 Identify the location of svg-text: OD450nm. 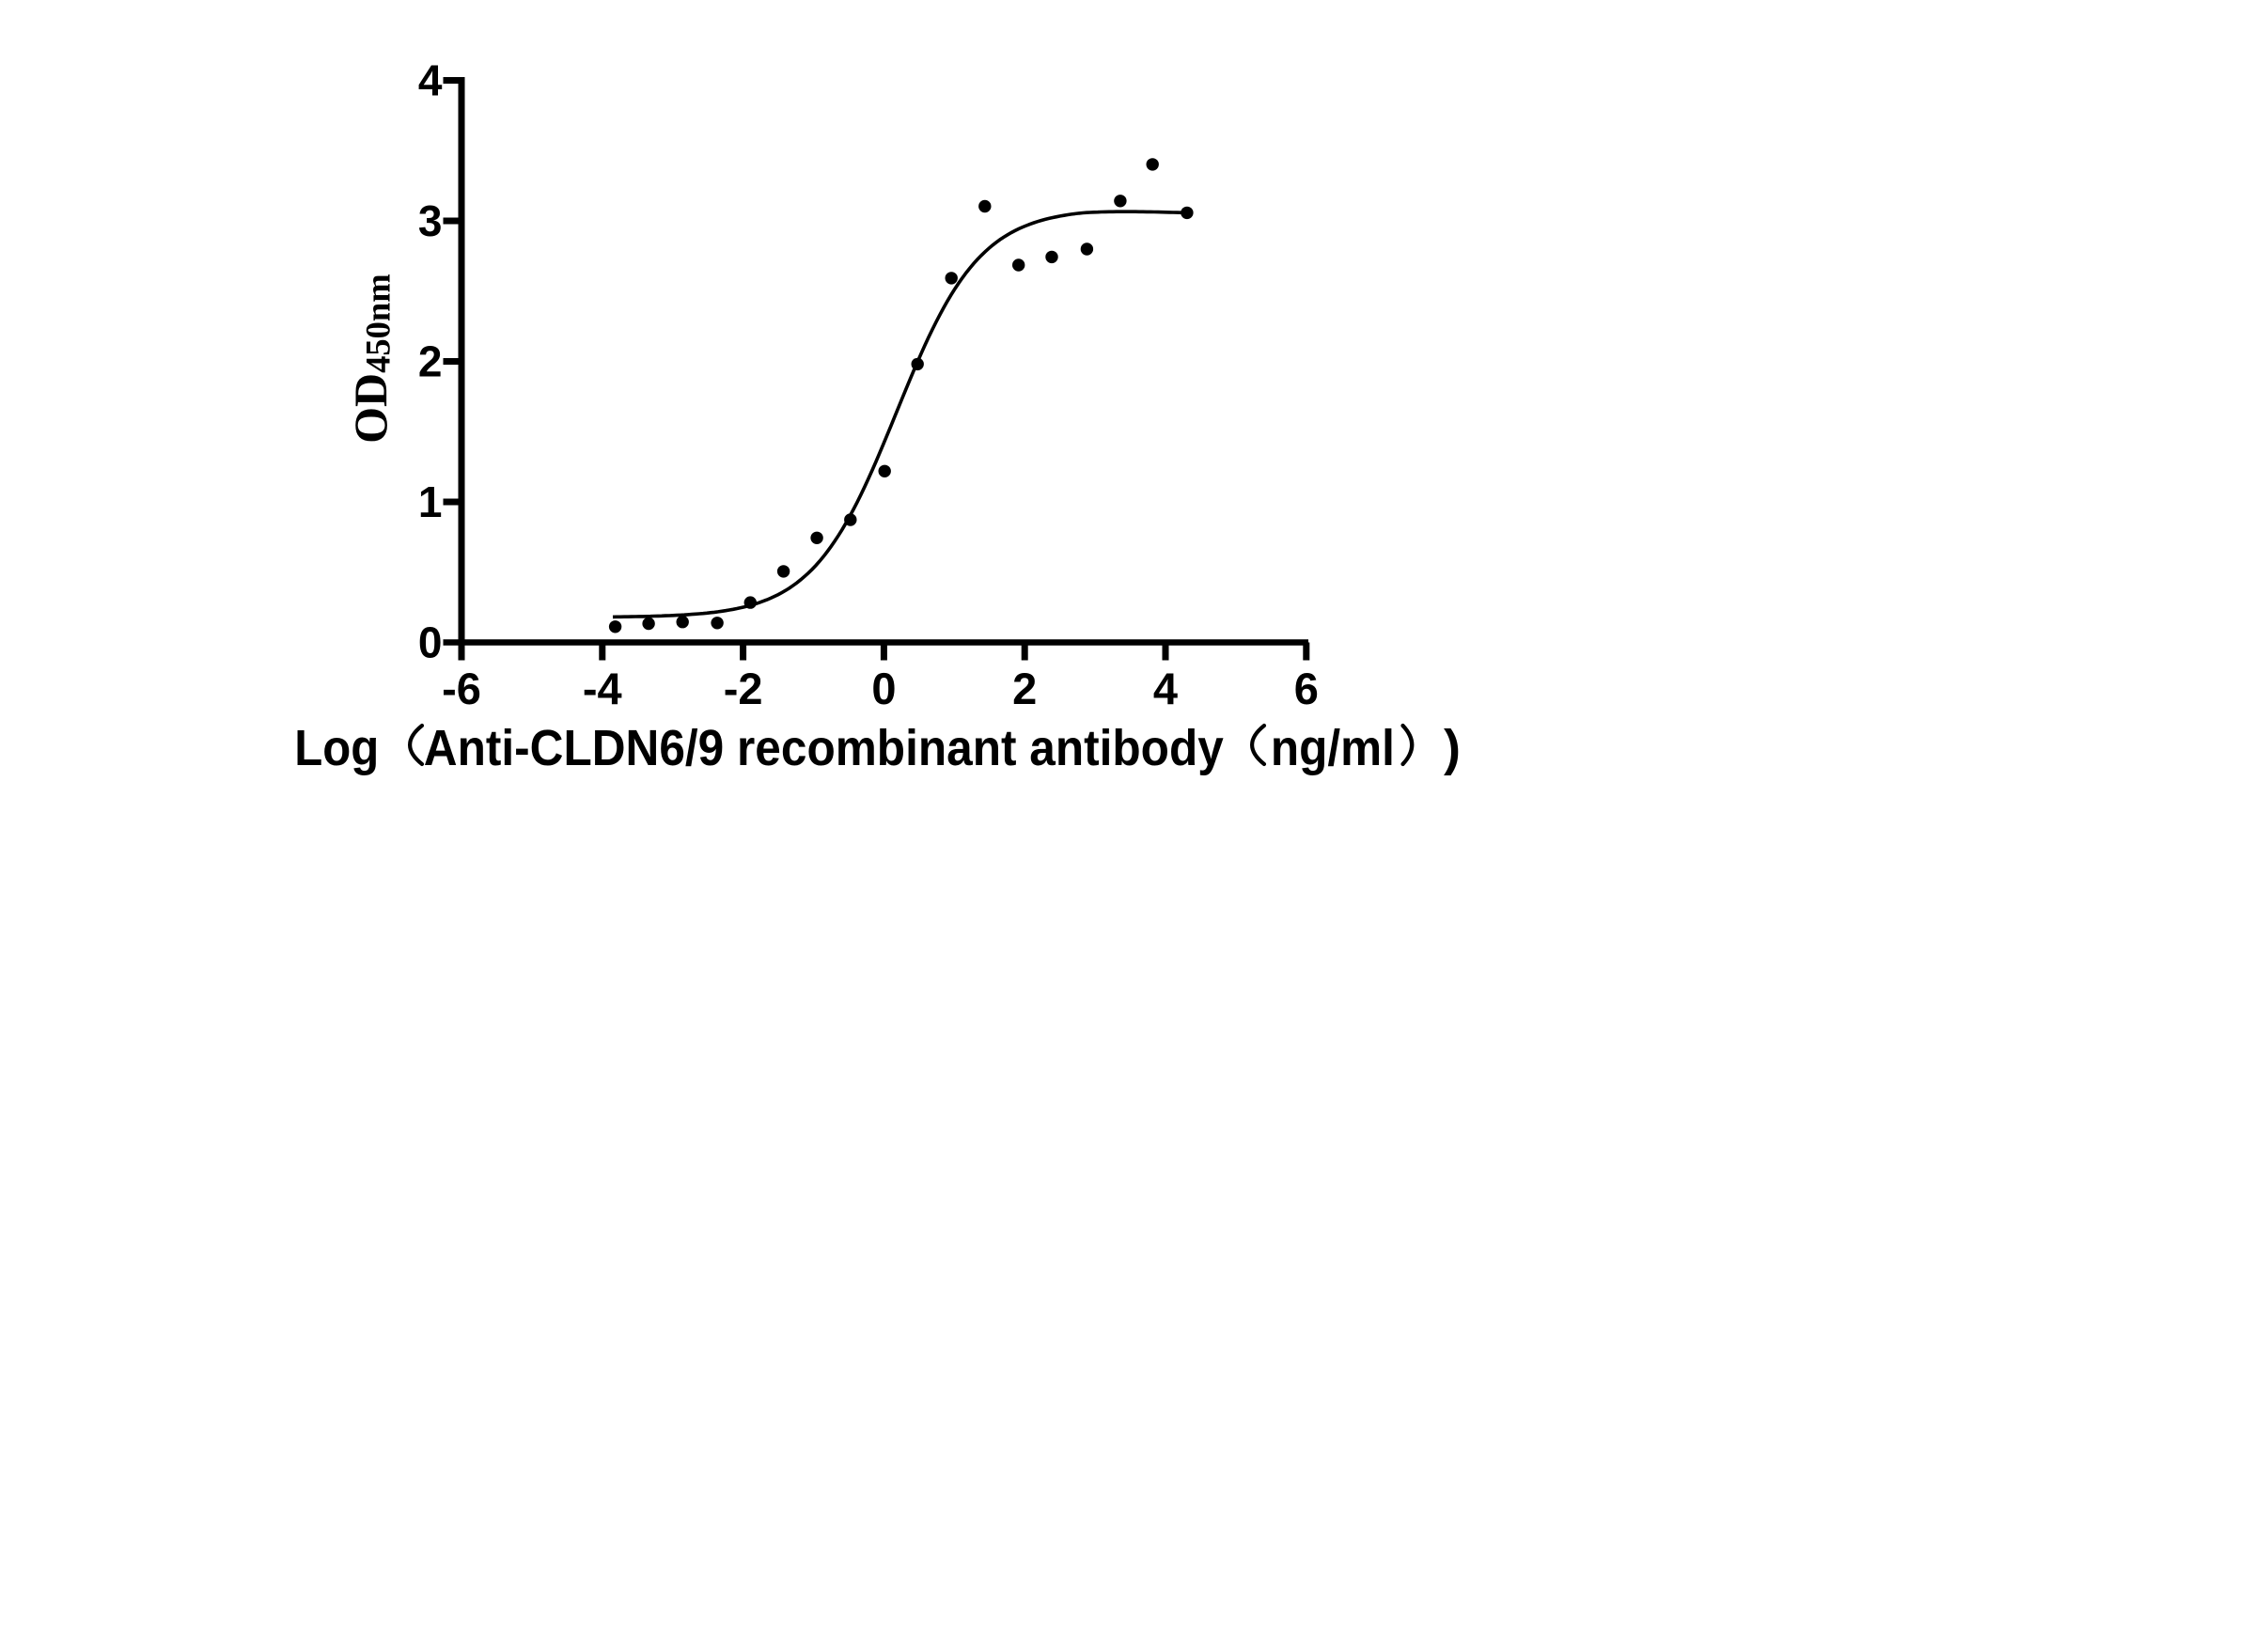
(371, 358).